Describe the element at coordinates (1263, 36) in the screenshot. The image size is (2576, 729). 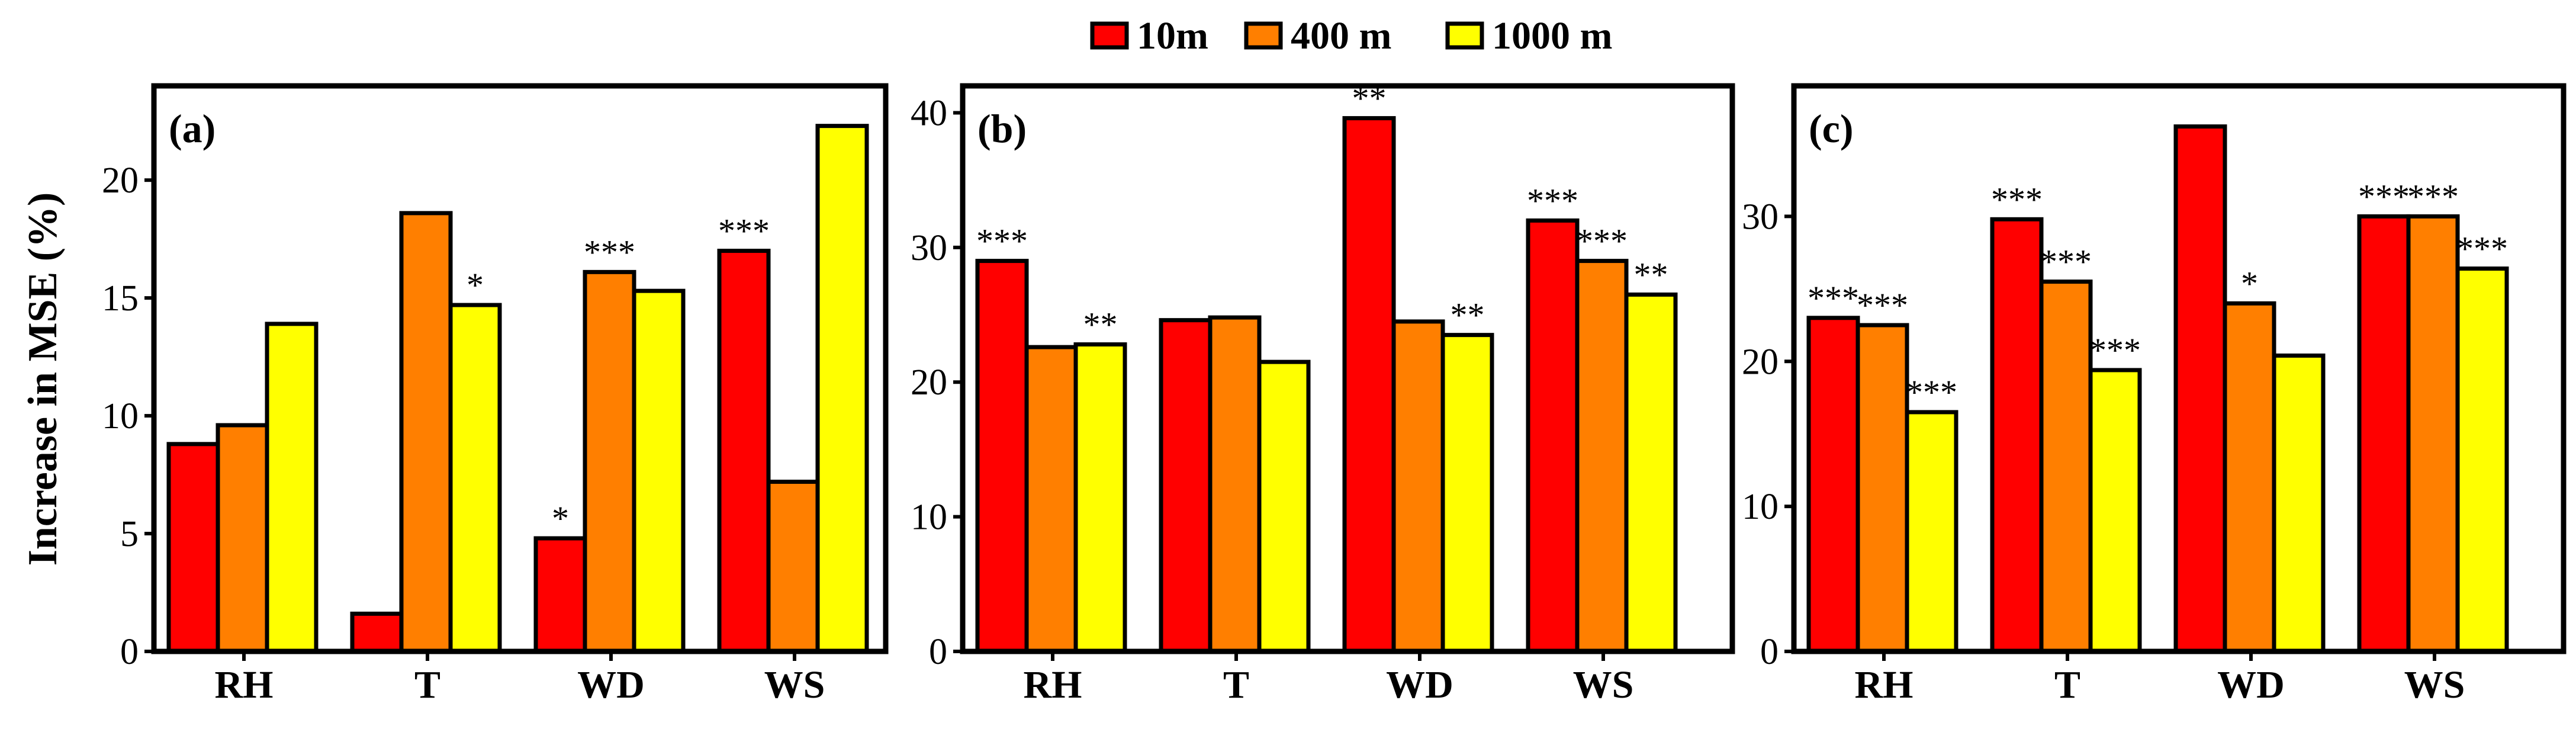
I see `legend-swatch-400m` at that location.